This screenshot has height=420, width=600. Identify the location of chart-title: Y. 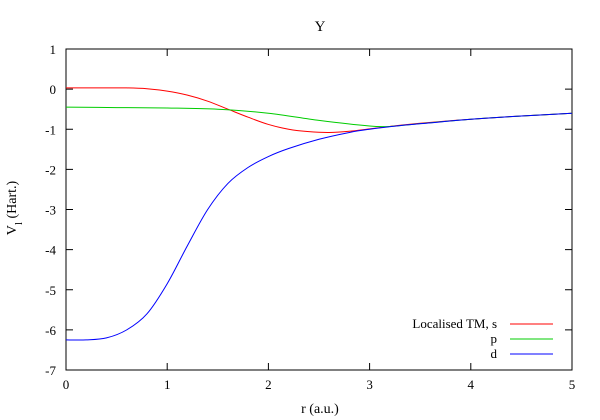
(320, 27).